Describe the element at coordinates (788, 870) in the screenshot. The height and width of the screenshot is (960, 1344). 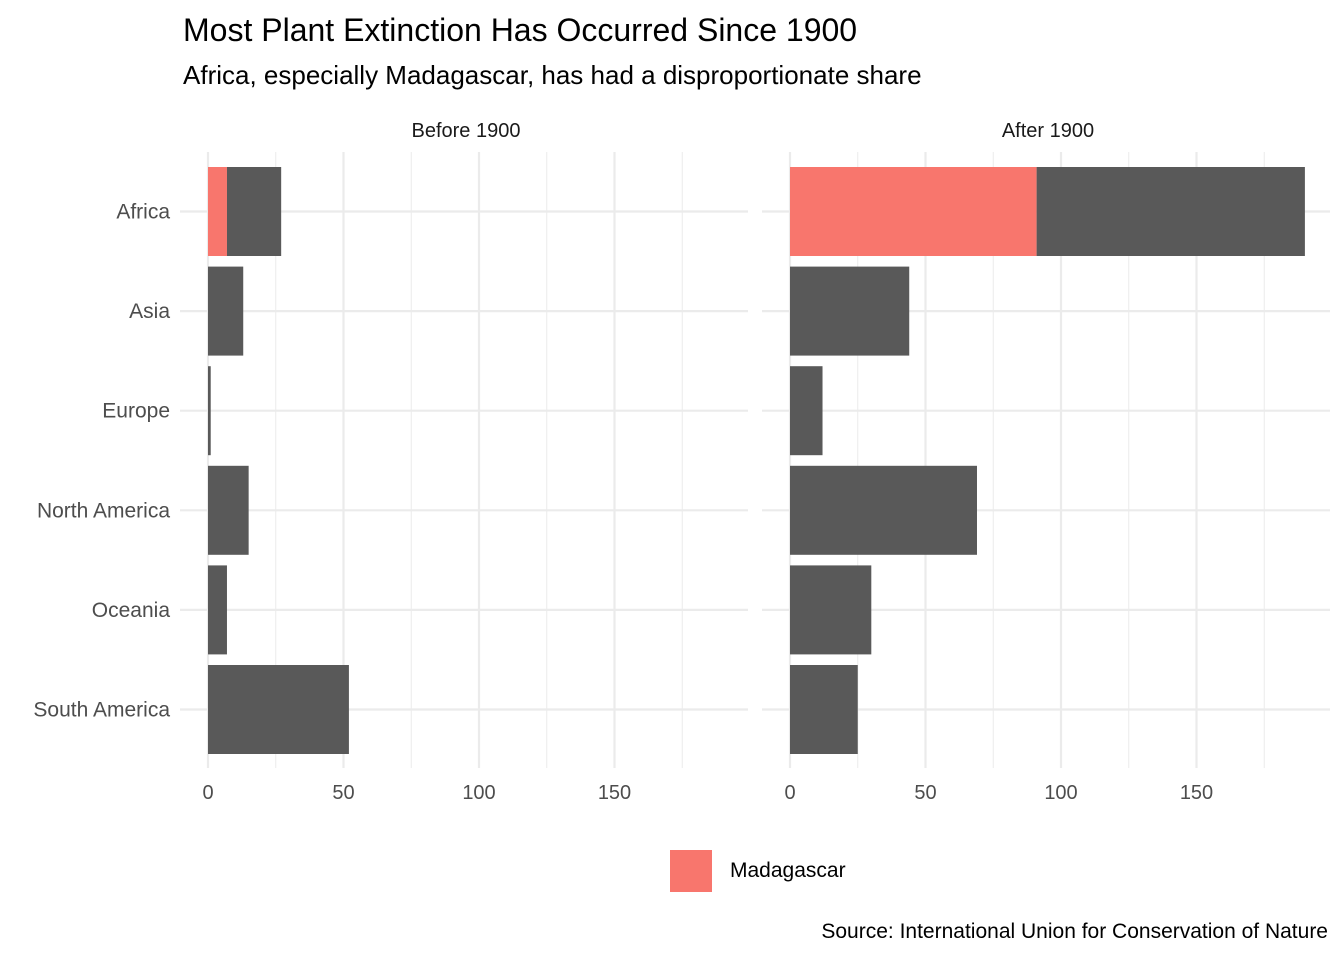
I see `legend-label-madagascar: Madagascar` at that location.